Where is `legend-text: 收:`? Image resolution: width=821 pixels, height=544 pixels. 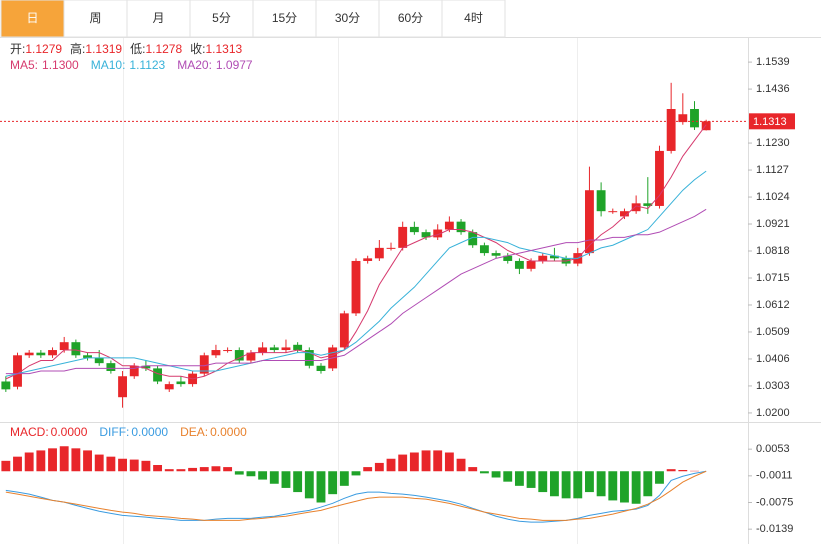 legend-text: 收: is located at coordinates (197, 49).